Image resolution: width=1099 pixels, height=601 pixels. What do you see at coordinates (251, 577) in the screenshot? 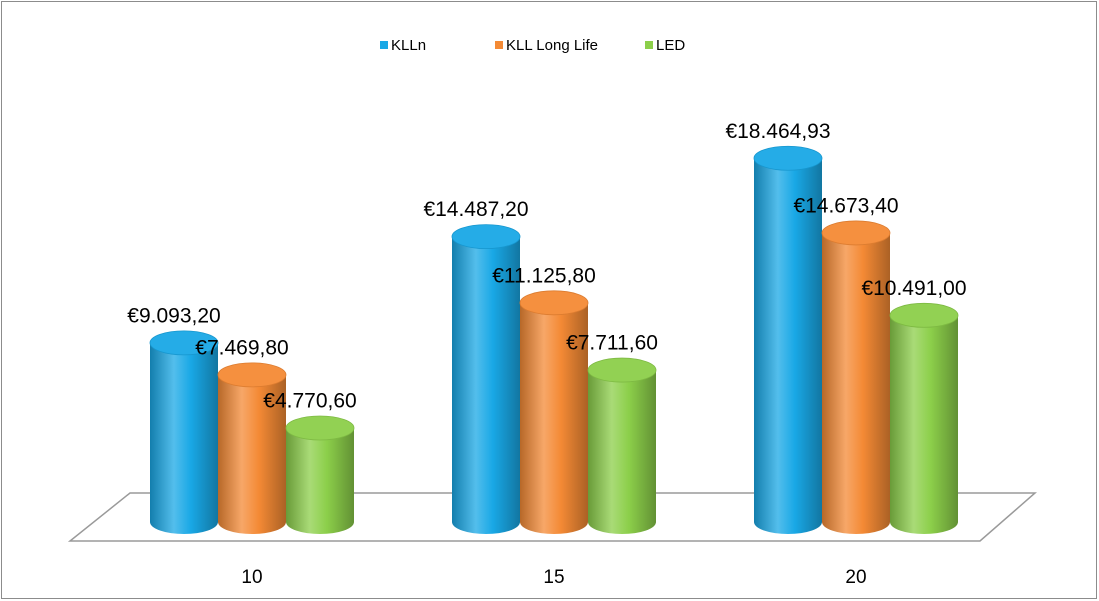
I see `x-tick-label: 10` at bounding box center [251, 577].